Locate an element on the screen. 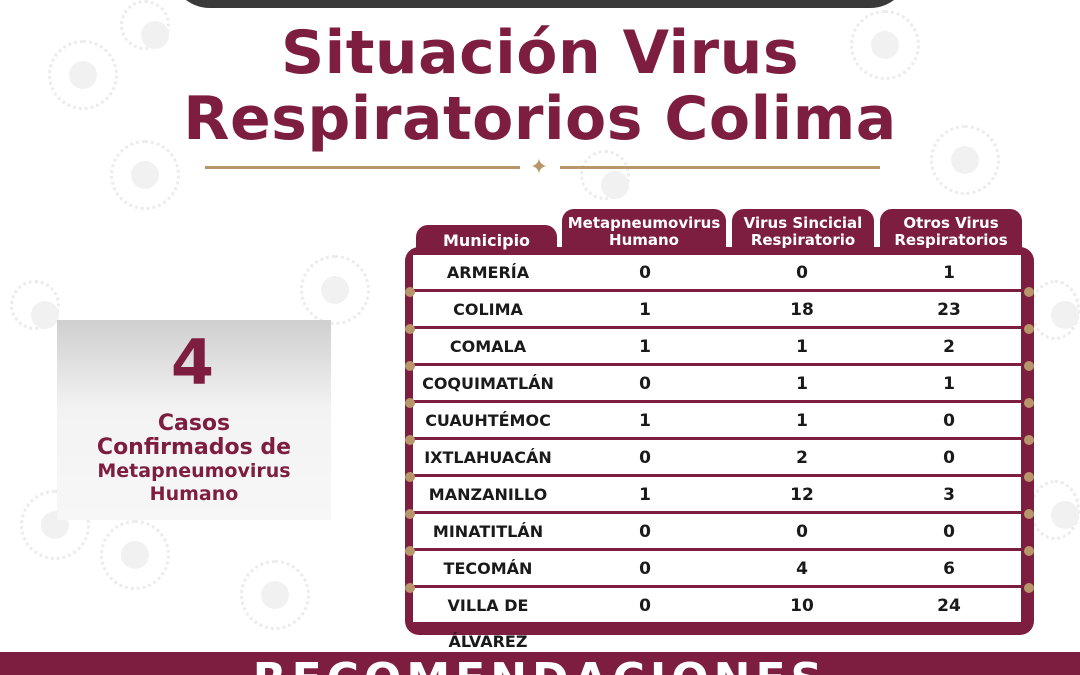 Image resolution: width=1080 pixels, height=675 pixels. table-row: CUAUHTÉMOC 1 1 0 is located at coordinates (717, 420).